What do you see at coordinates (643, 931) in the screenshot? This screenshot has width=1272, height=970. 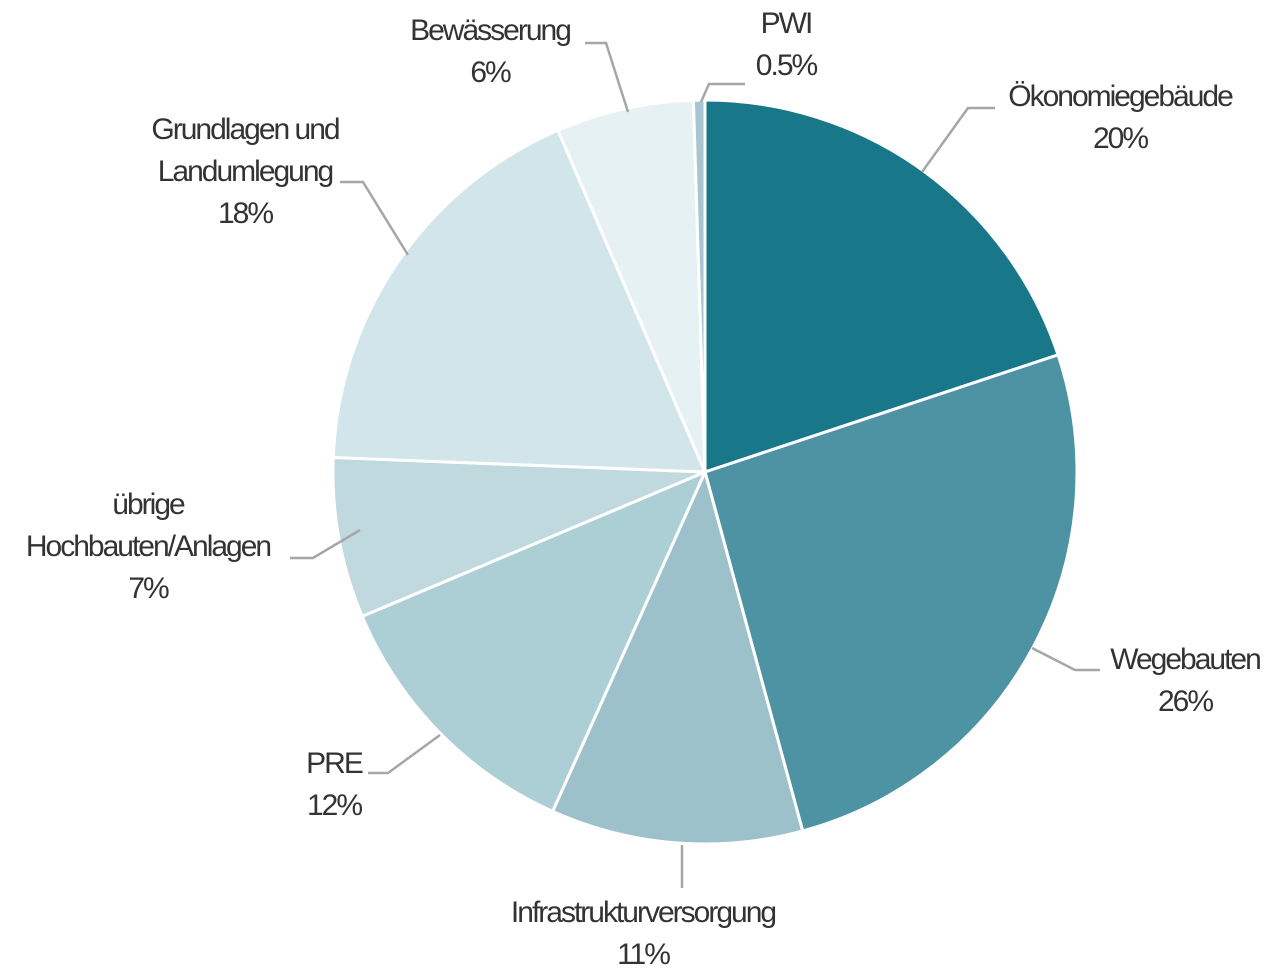 I see `slice-label: Infrastrukturversorgung 11%` at bounding box center [643, 931].